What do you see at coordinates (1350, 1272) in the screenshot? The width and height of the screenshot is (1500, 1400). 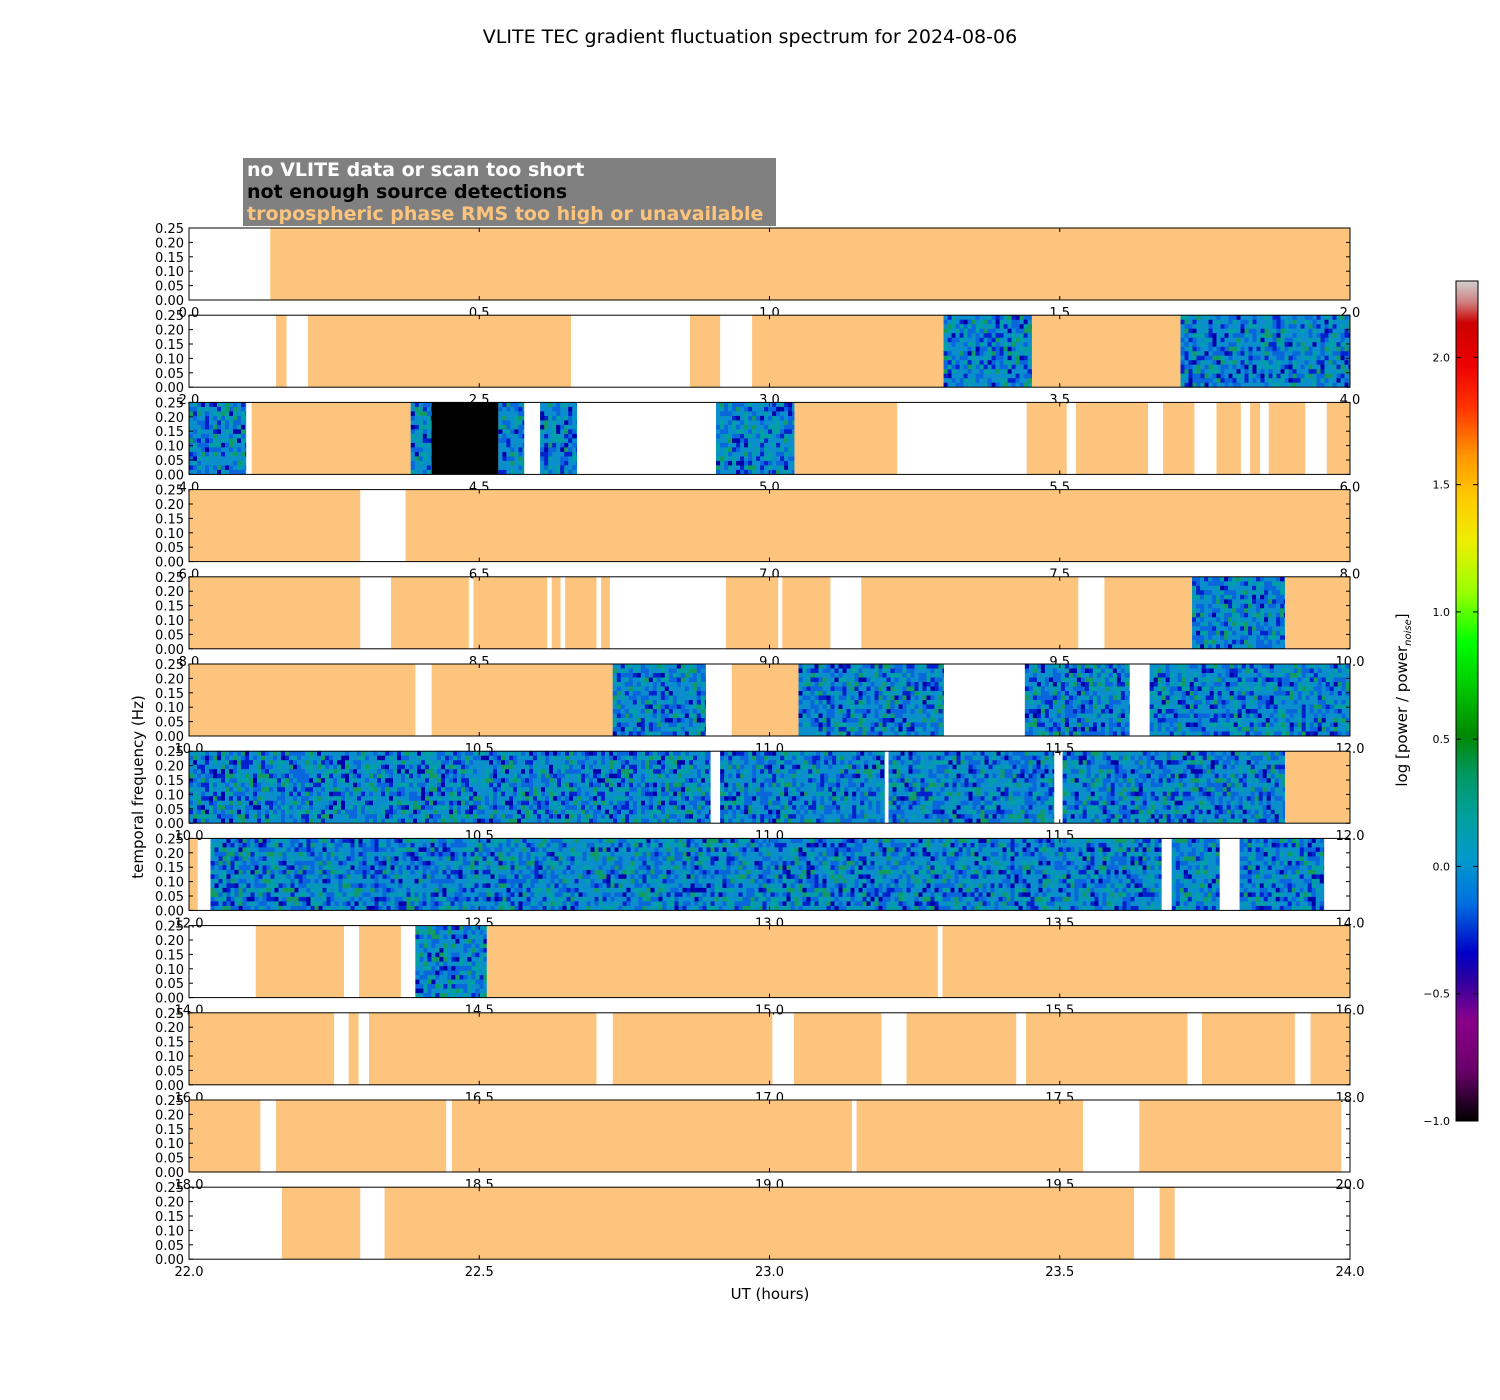 I see `x-tick-label: 24.0` at bounding box center [1350, 1272].